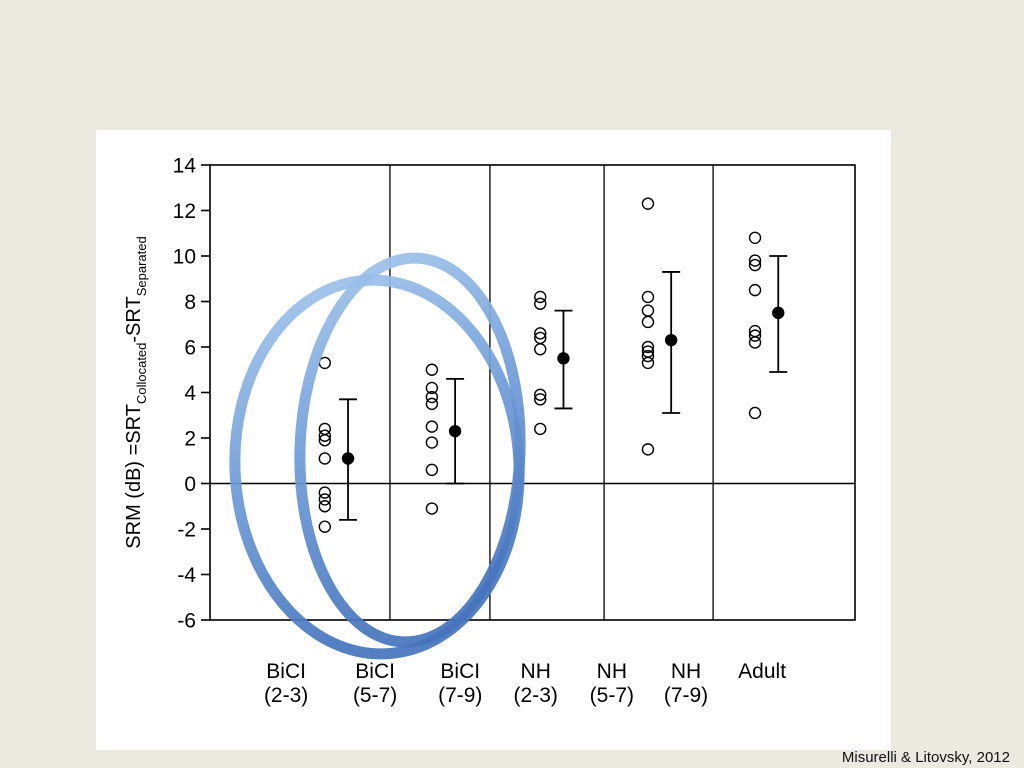 The image size is (1024, 768). Describe the element at coordinates (186, 530) in the screenshot. I see `y-tick-label: -2` at that location.